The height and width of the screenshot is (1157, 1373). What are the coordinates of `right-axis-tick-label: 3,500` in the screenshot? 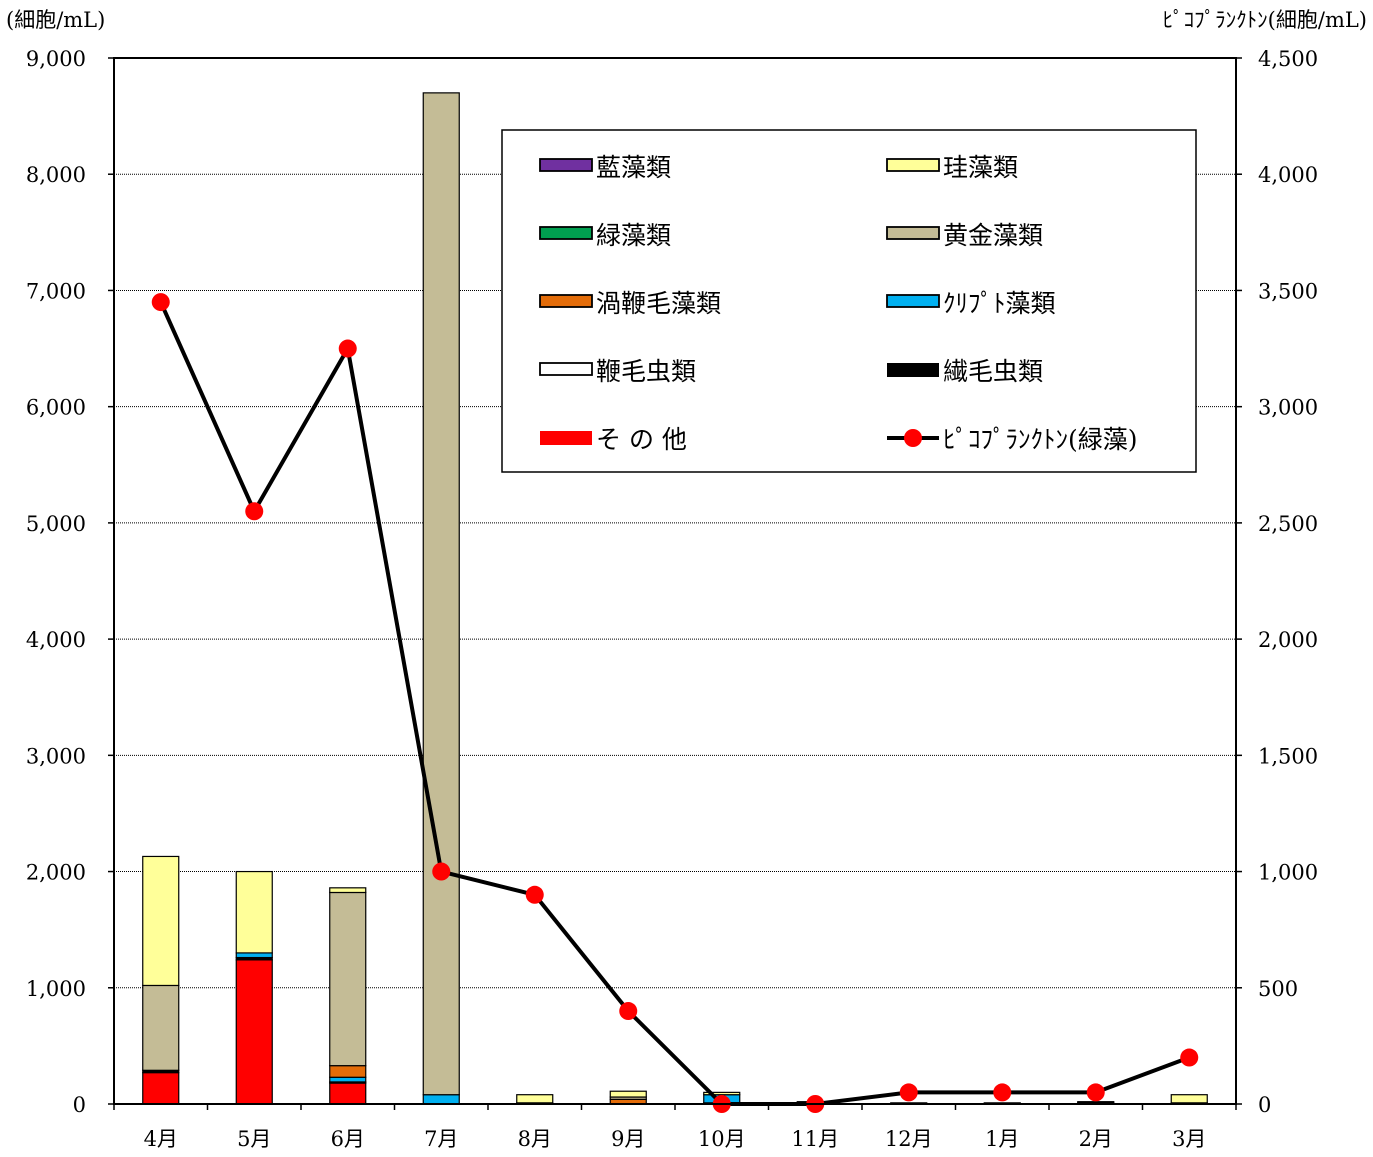 It's located at (1288, 291).